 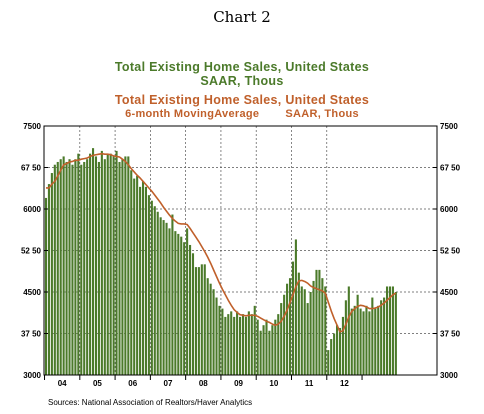 What do you see at coordinates (32, 375) in the screenshot?
I see `y-tick-label-left: 3000` at bounding box center [32, 375].